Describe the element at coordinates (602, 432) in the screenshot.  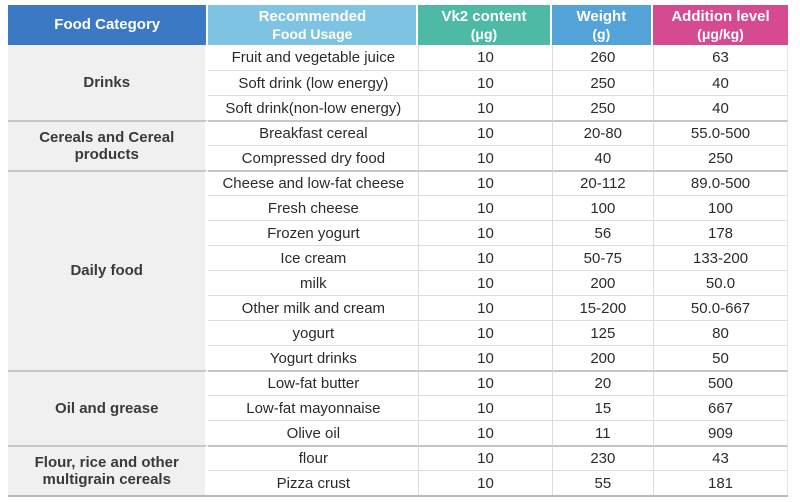
I see `weight-cell: 11` at that location.